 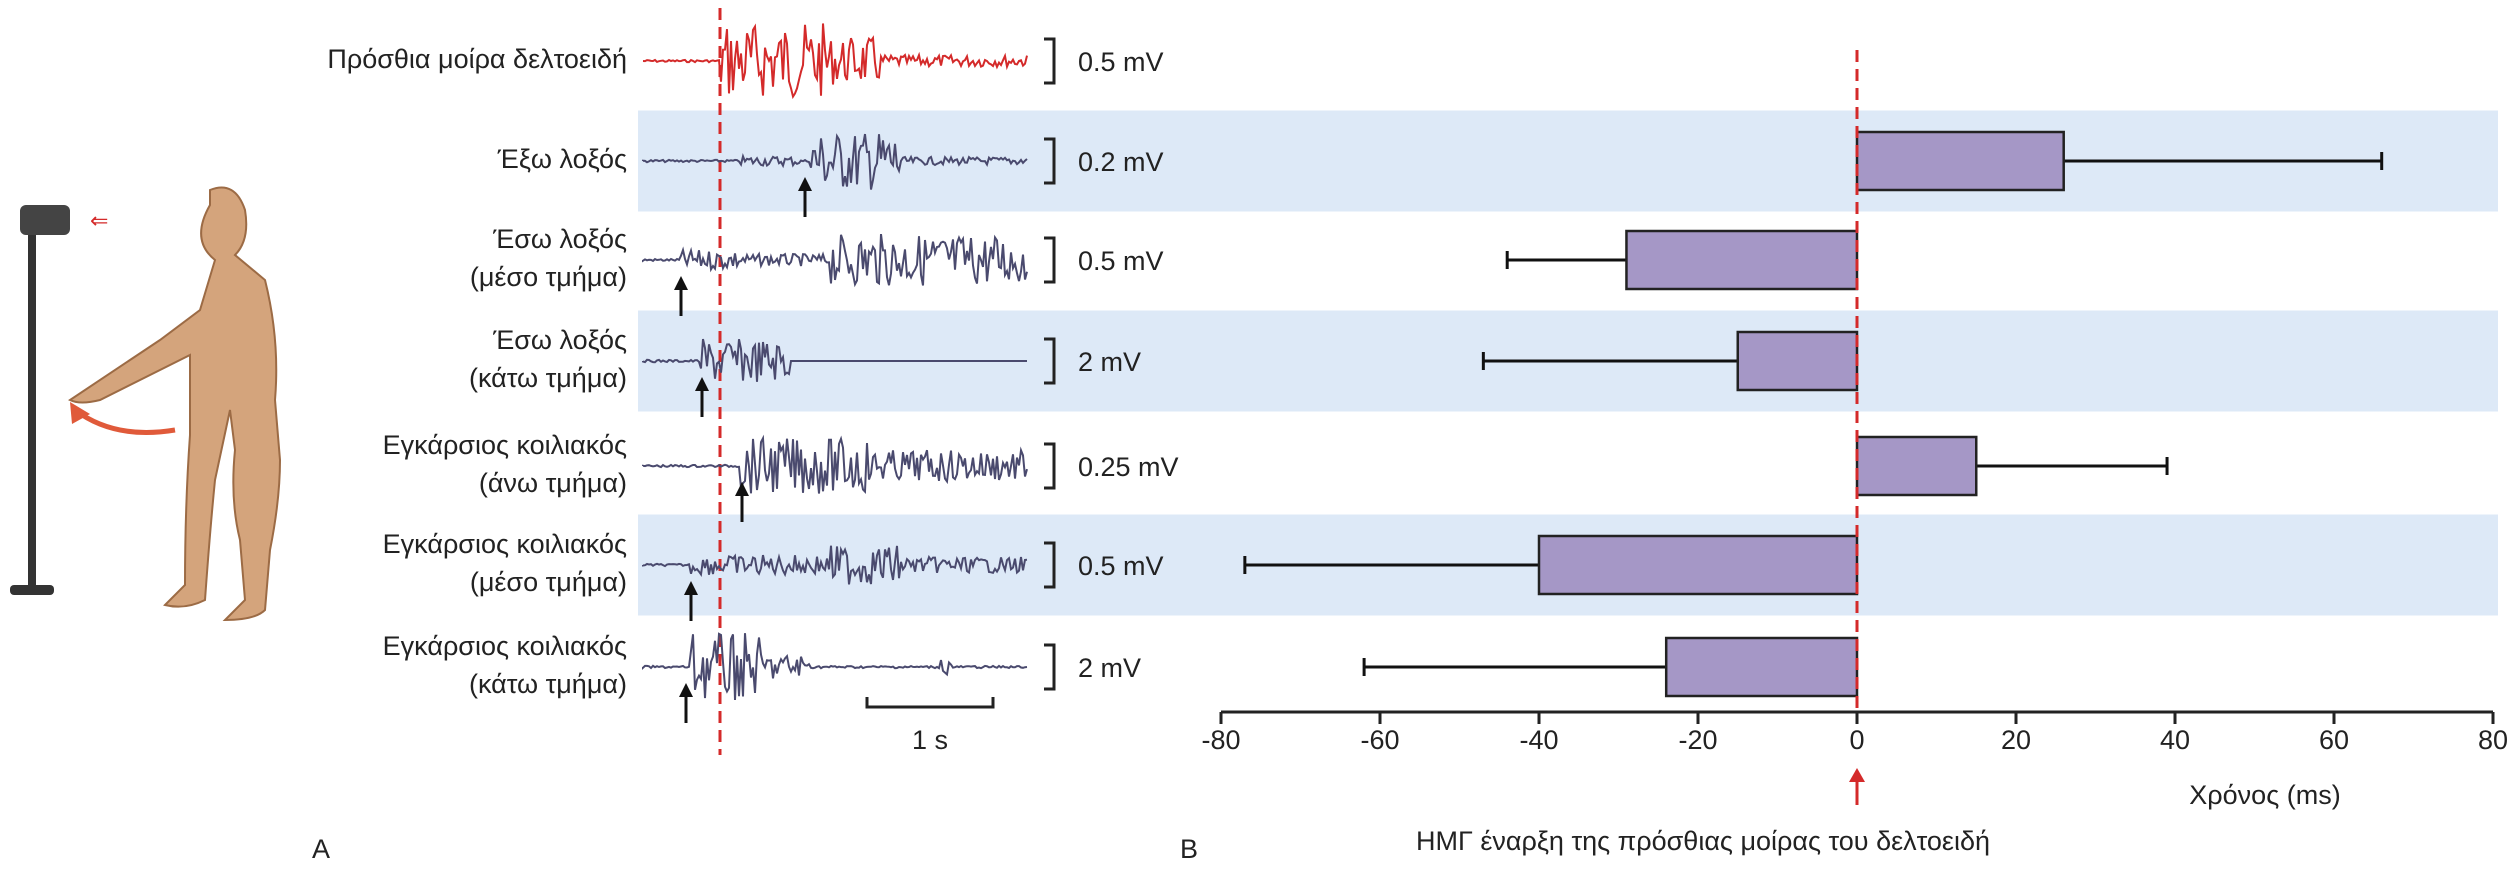 I want to click on x-tick-label: -60, so click(x=1379, y=740).